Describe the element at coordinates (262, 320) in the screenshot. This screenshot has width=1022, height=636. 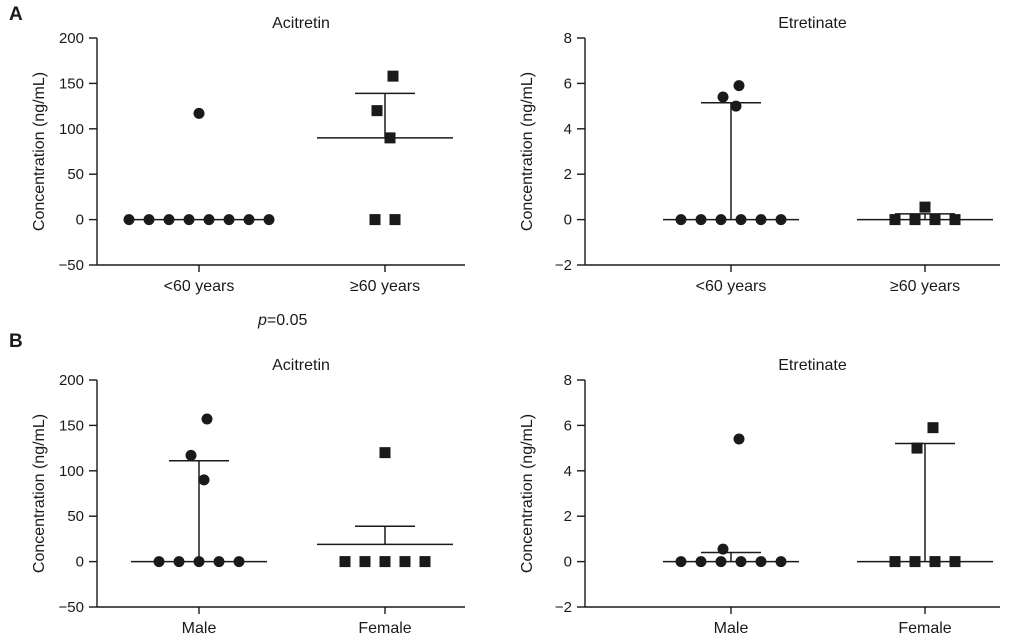
I see `p-symbol: p` at that location.